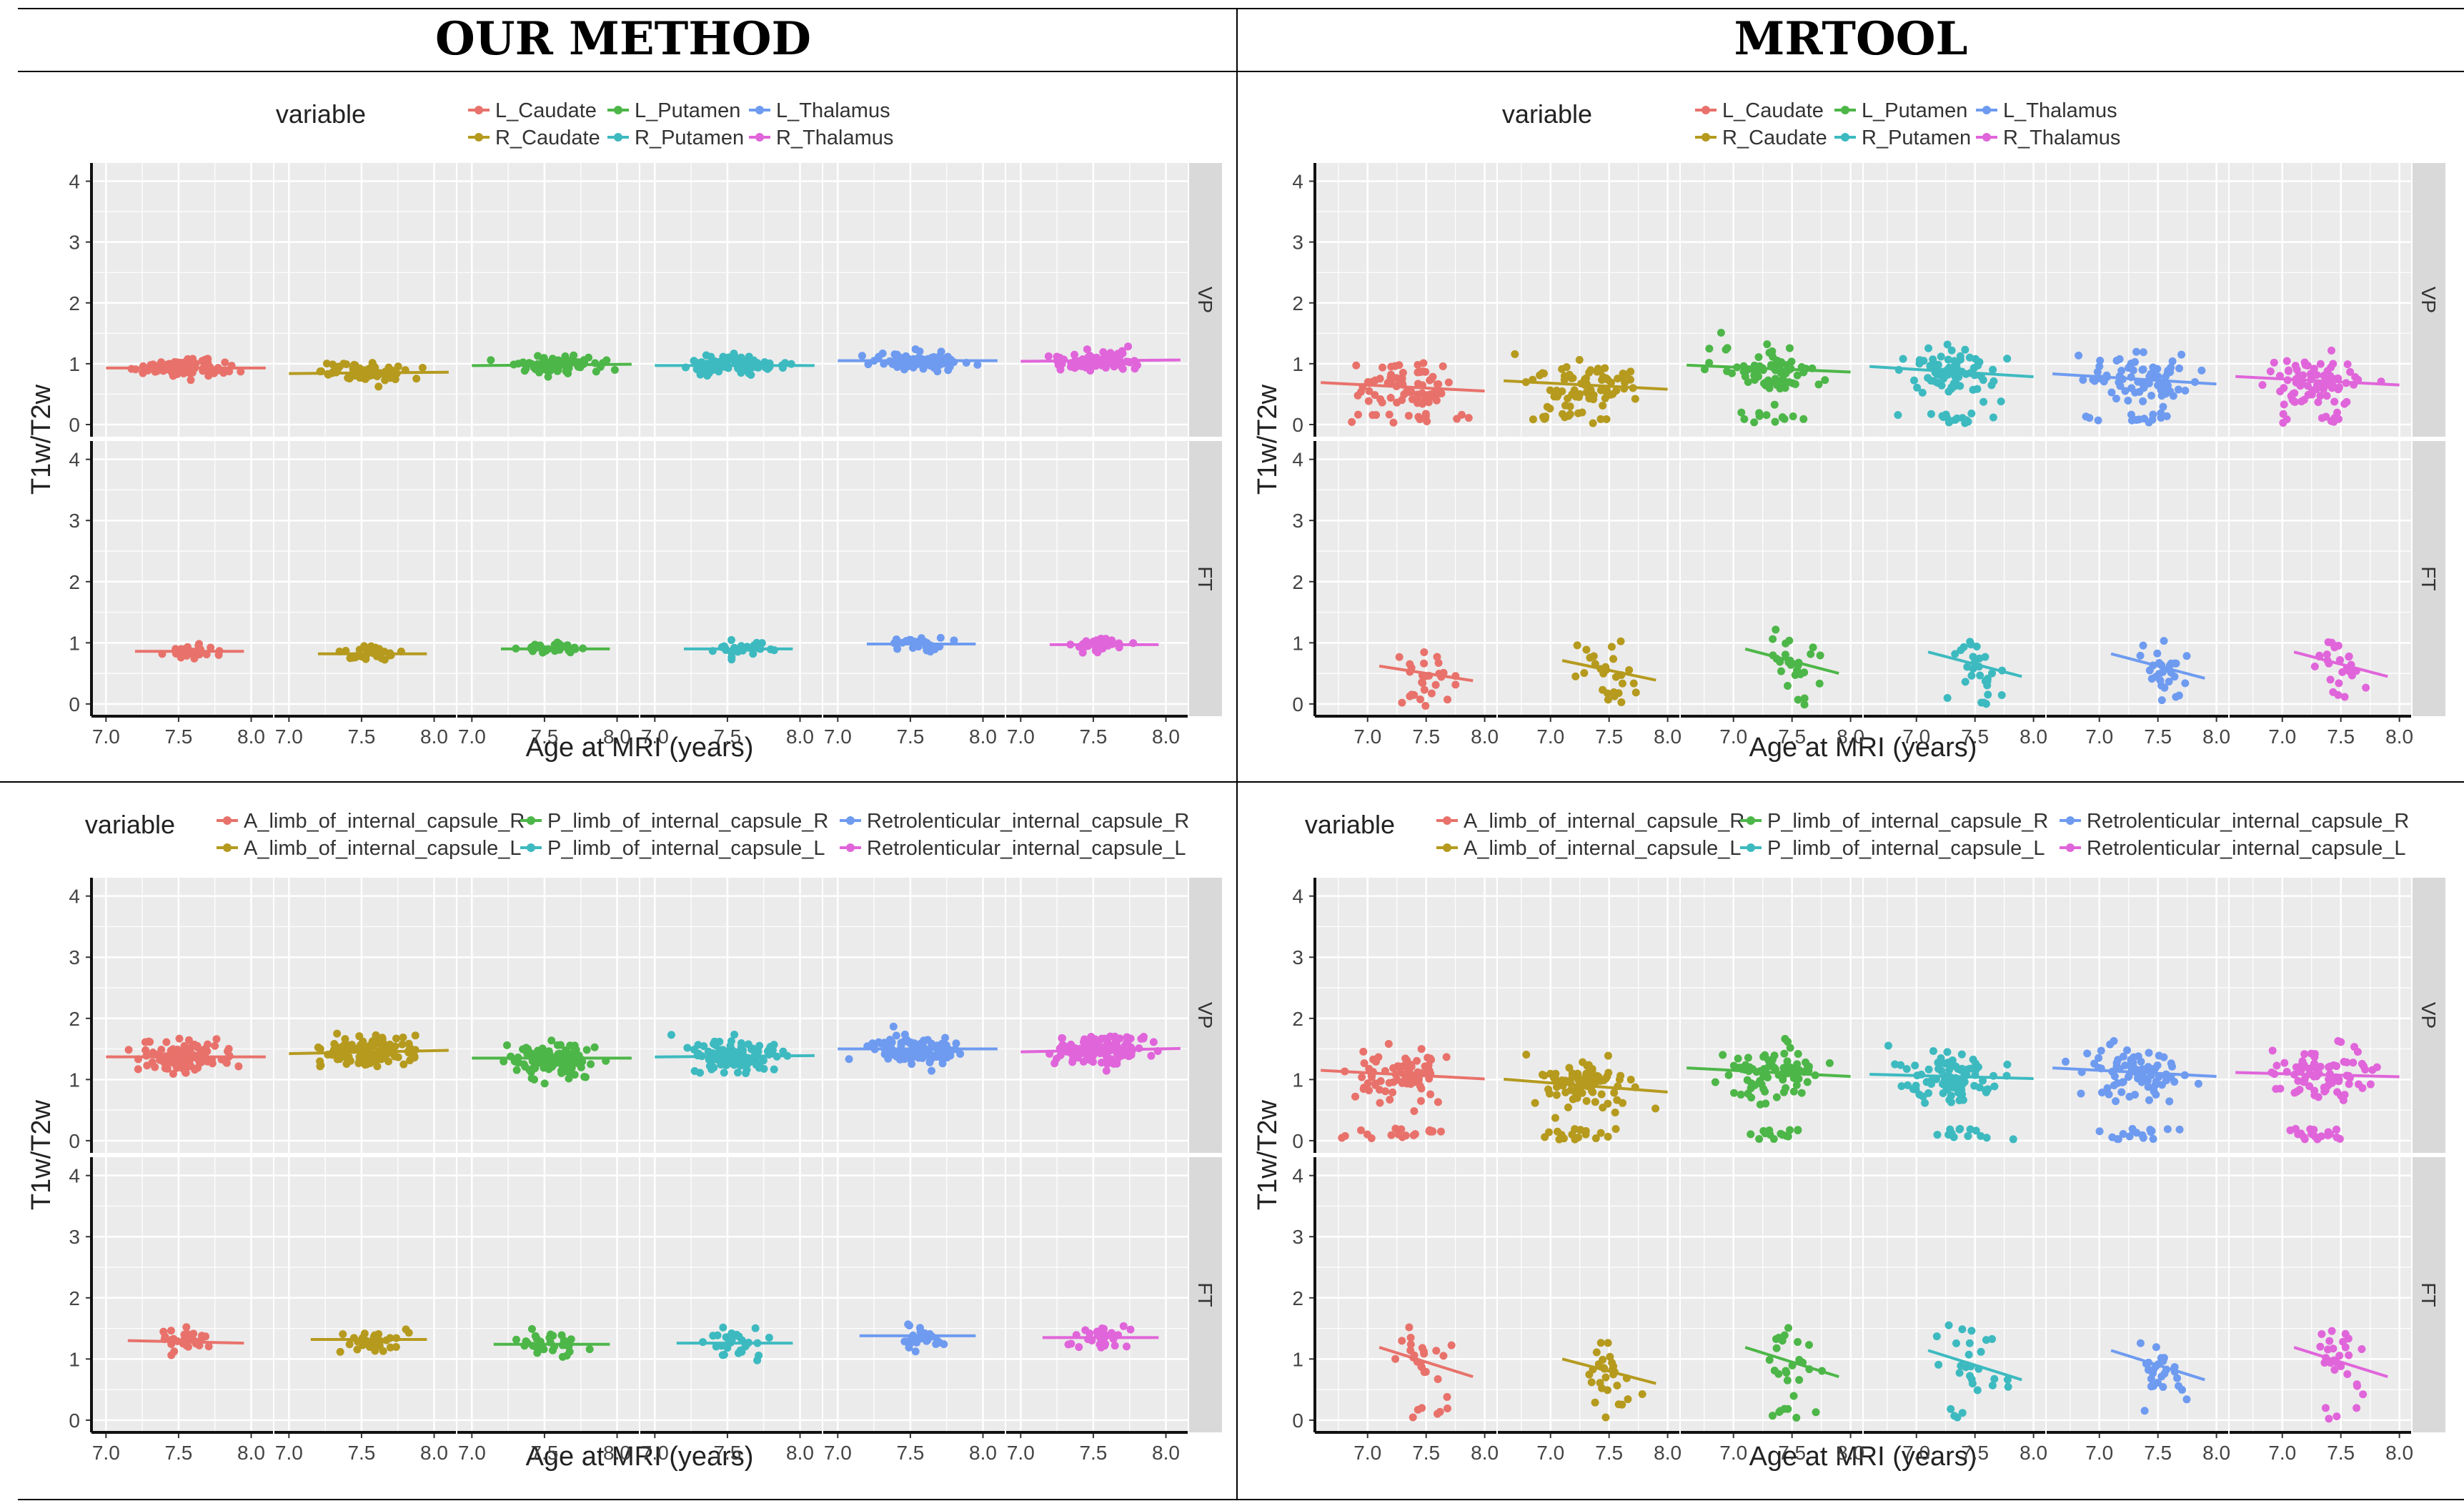 This screenshot has width=2464, height=1511. I want to click on legend-label: Retrolenticular_internal_capsule_L, so click(1026, 848).